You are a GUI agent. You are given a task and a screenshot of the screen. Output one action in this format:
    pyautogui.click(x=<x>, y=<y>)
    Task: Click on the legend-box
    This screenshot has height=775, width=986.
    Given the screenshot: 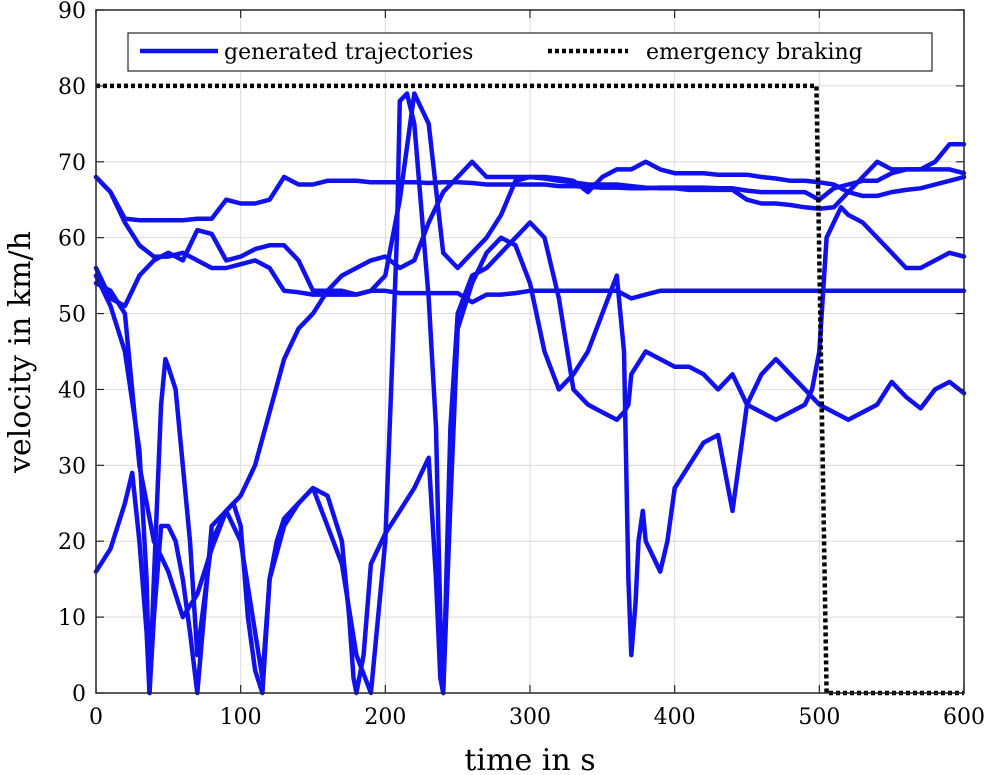 What is the action you would take?
    pyautogui.click(x=530, y=52)
    